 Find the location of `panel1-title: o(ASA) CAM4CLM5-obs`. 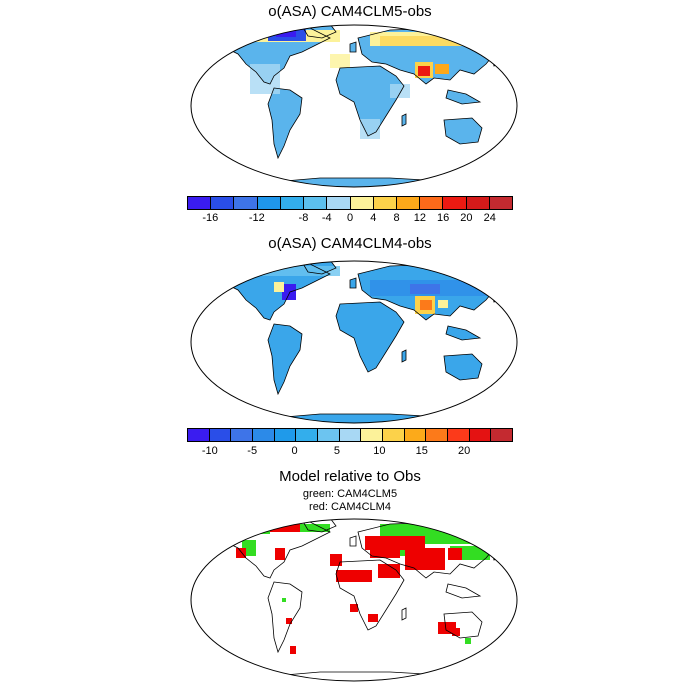

panel1-title: o(ASA) CAM4CLM5-obs is located at coordinates (350, 11).